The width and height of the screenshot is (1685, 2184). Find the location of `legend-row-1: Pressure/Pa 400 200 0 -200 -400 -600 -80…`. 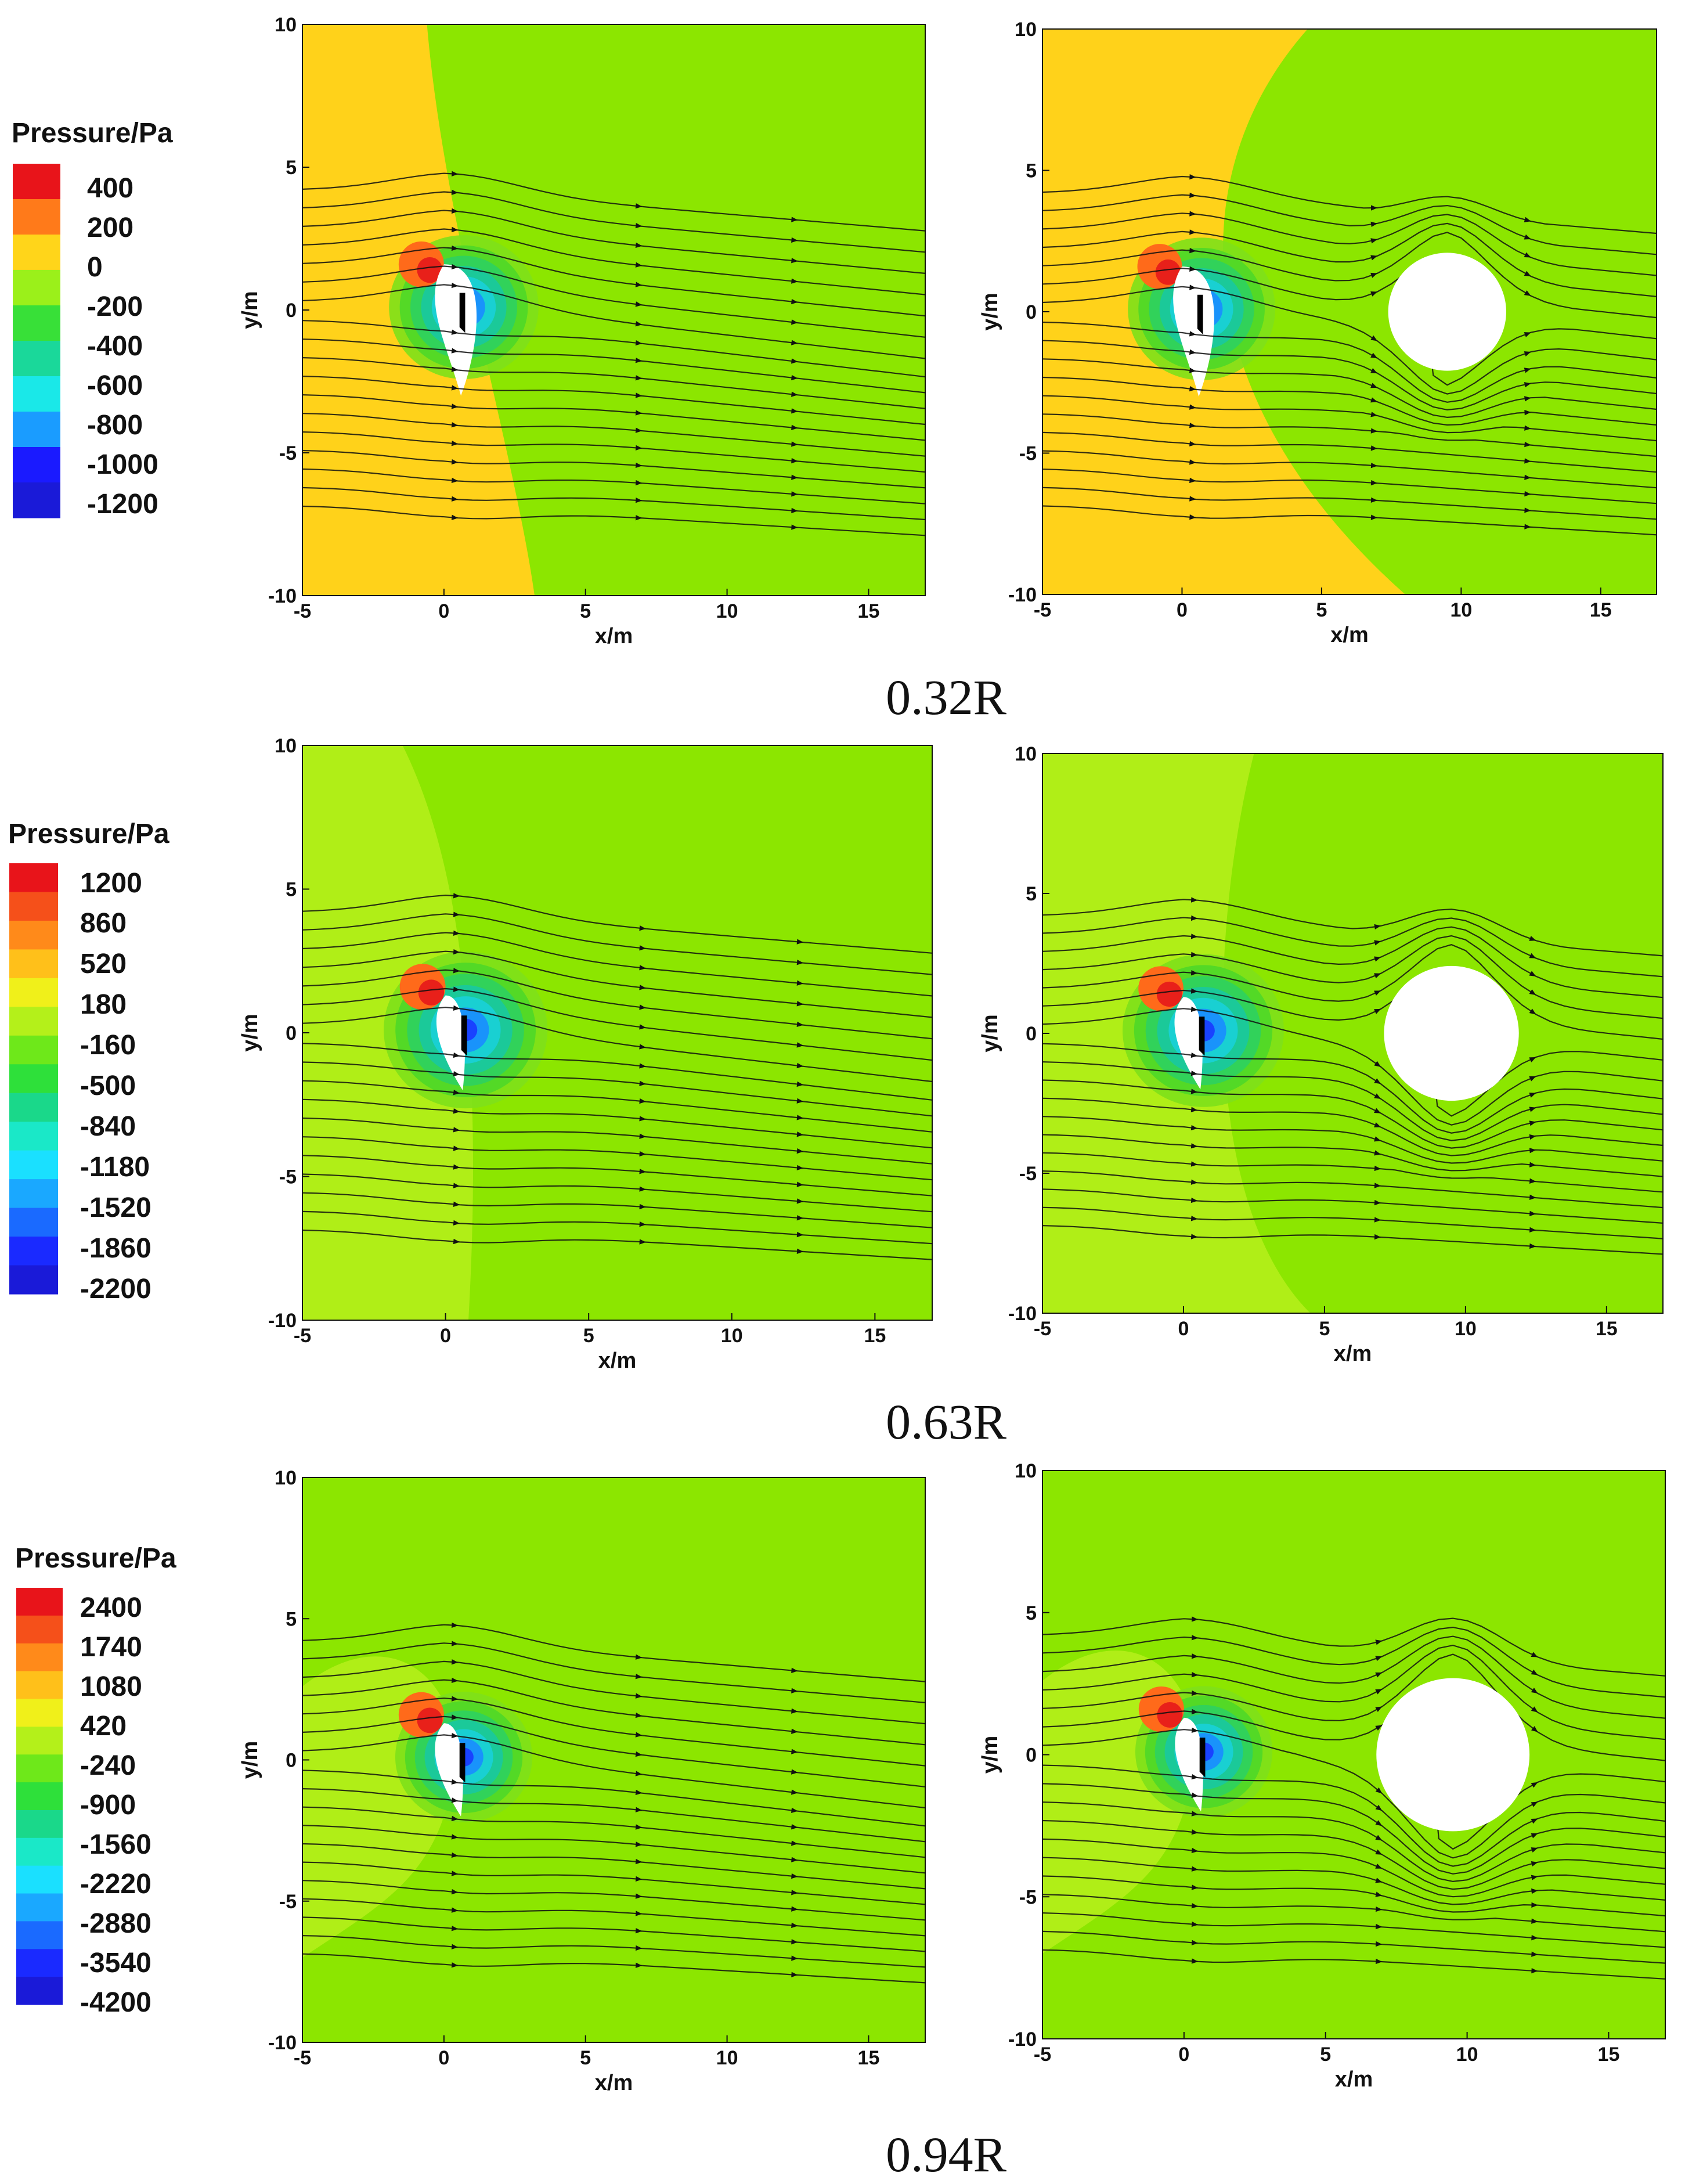

legend-row-1: Pressure/Pa 400 200 0 -200 -400 -600 -80… is located at coordinates (92, 319).